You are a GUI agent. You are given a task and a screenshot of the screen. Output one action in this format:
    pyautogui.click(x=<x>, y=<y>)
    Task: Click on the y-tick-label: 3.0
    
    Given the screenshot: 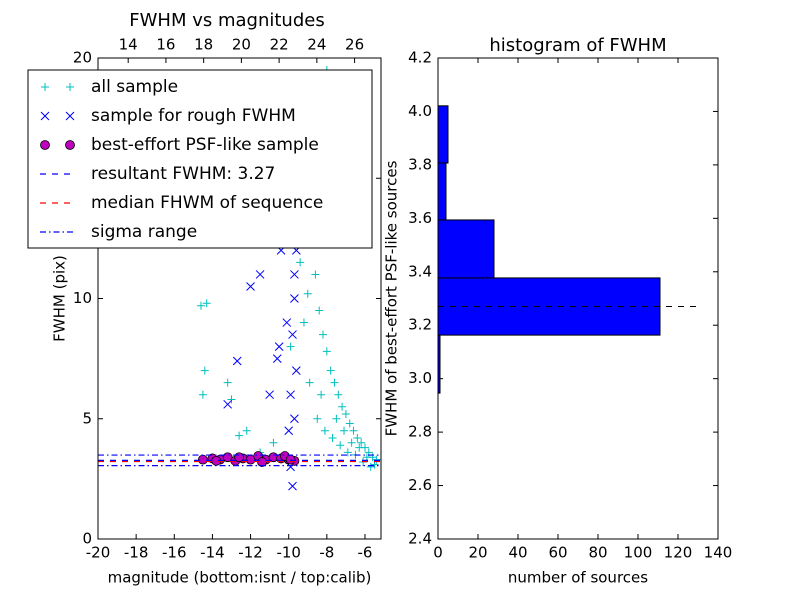 What is the action you would take?
    pyautogui.click(x=420, y=378)
    